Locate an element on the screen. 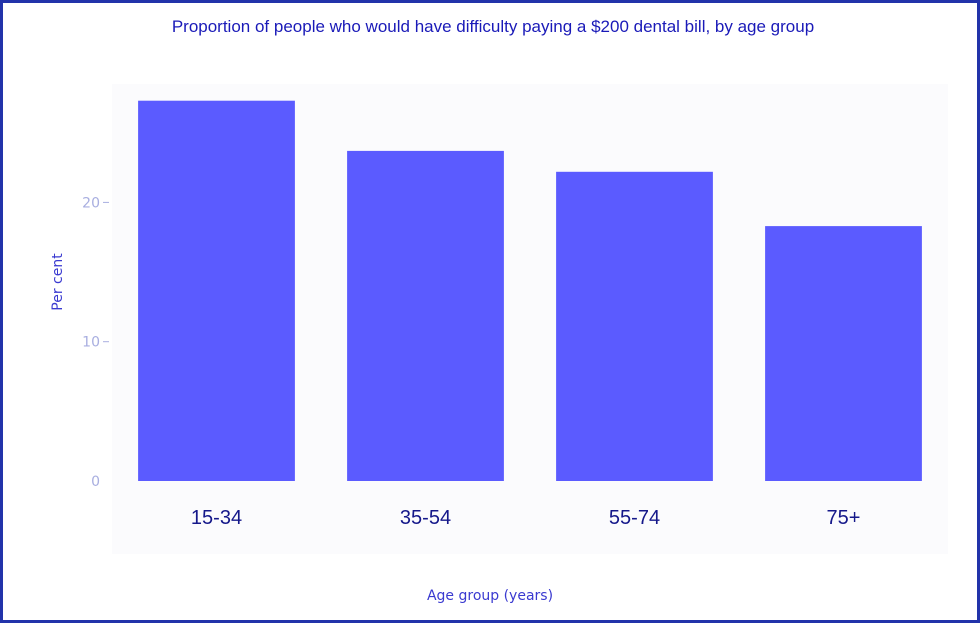 This screenshot has width=980, height=623. y-axis-ticks: 0 10 20 is located at coordinates (95, 342).